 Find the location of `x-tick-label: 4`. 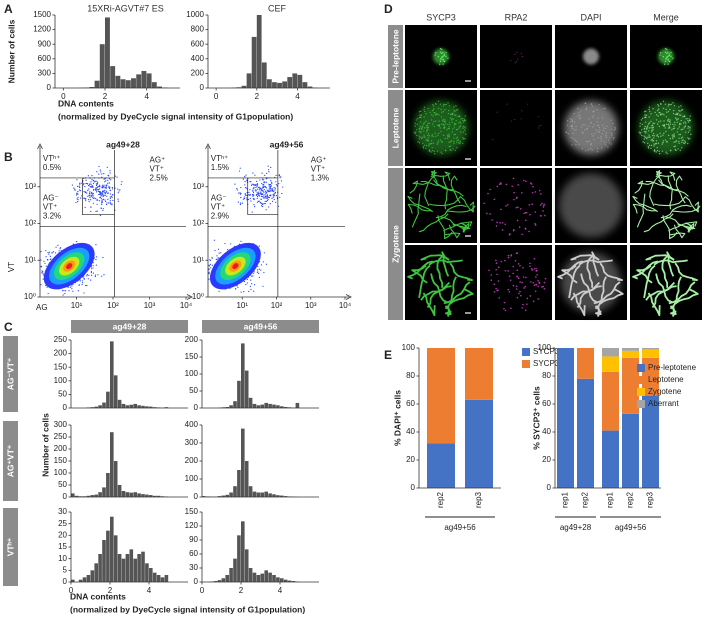

x-tick-label: 4 is located at coordinates (280, 590).